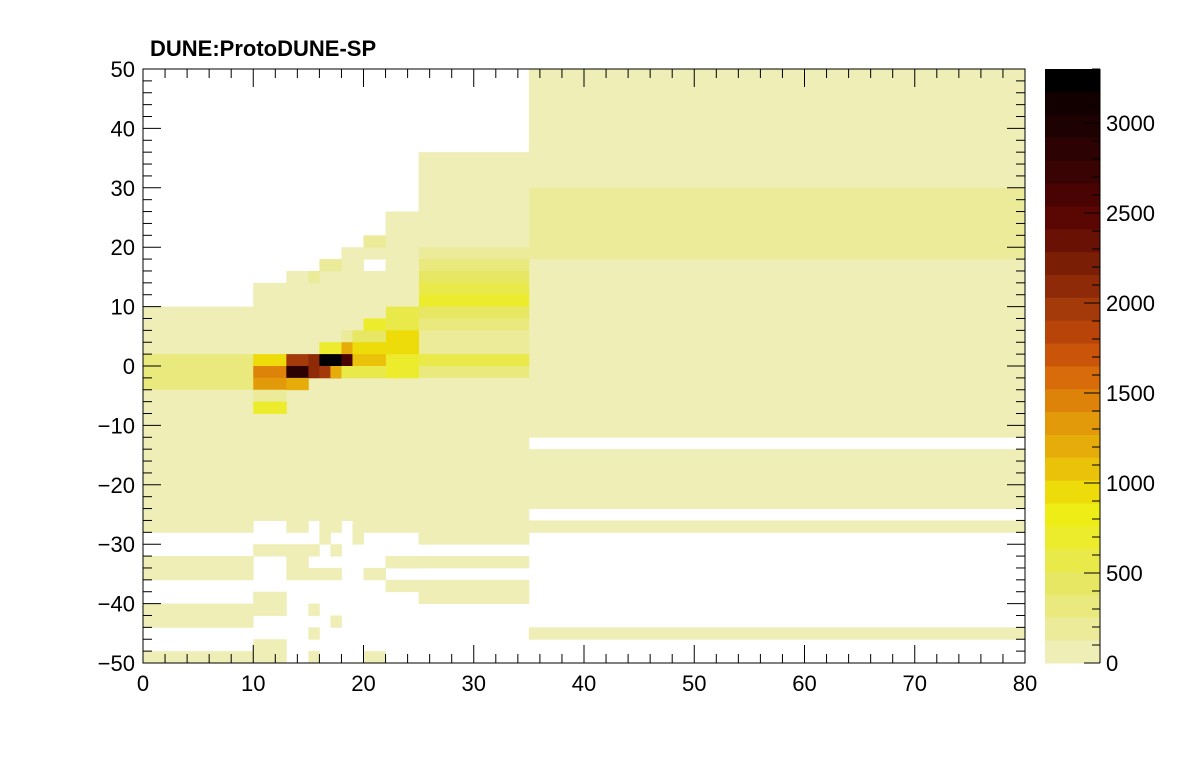 Image resolution: width=1196 pixels, height=772 pixels. I want to click on y-tick-label: −20, so click(116, 485).